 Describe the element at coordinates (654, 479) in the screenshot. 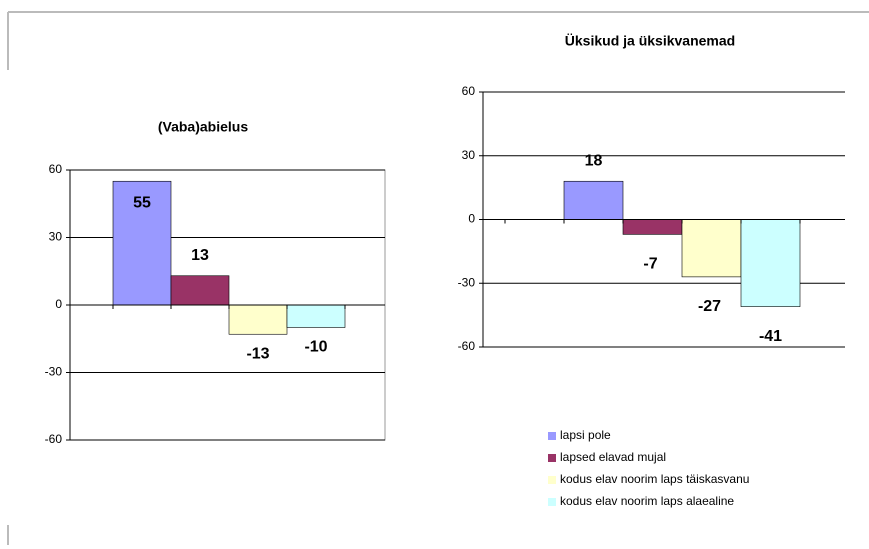

I see `legend-label: kodus elav noorim laps täiskasvanu` at that location.